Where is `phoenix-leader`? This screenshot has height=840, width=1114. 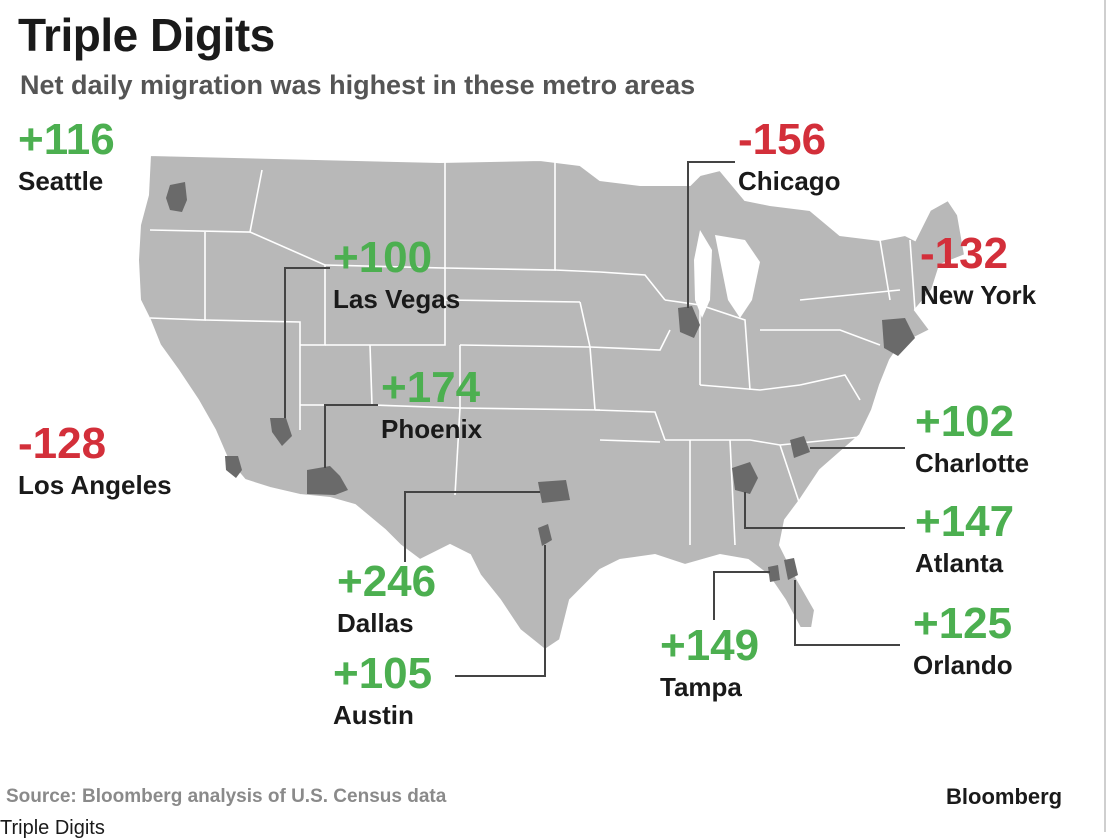
phoenix-leader is located at coordinates (351, 436).